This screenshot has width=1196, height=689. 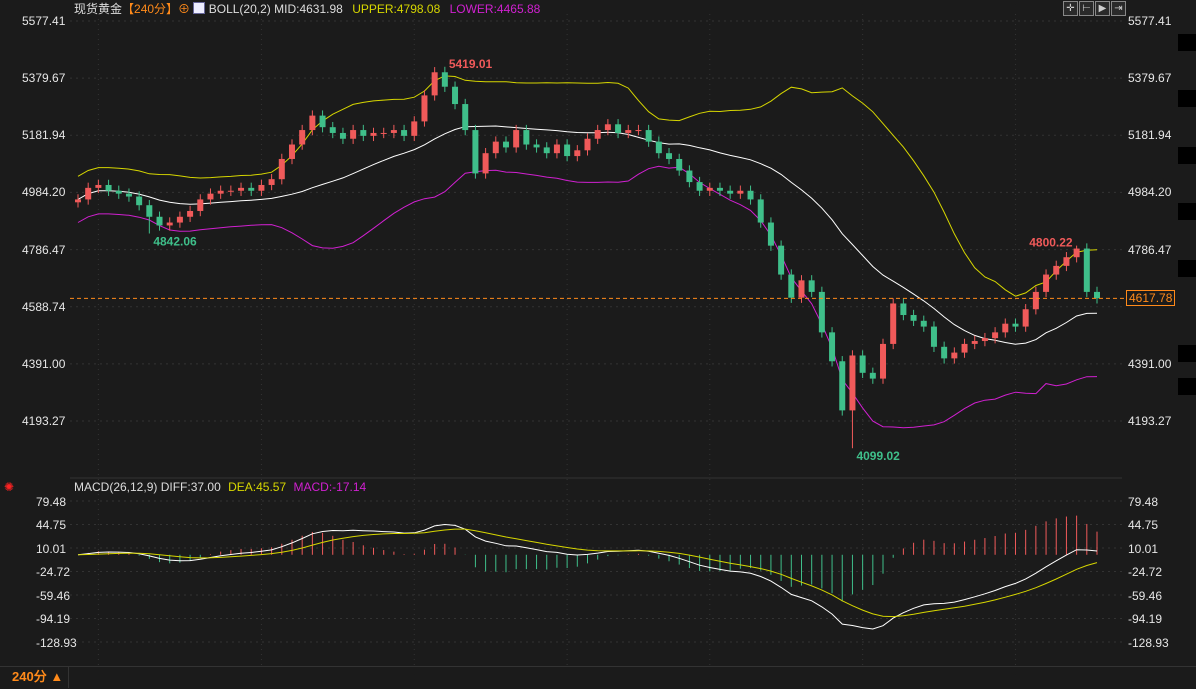 I want to click on time-axis-bar, so click(x=598, y=677).